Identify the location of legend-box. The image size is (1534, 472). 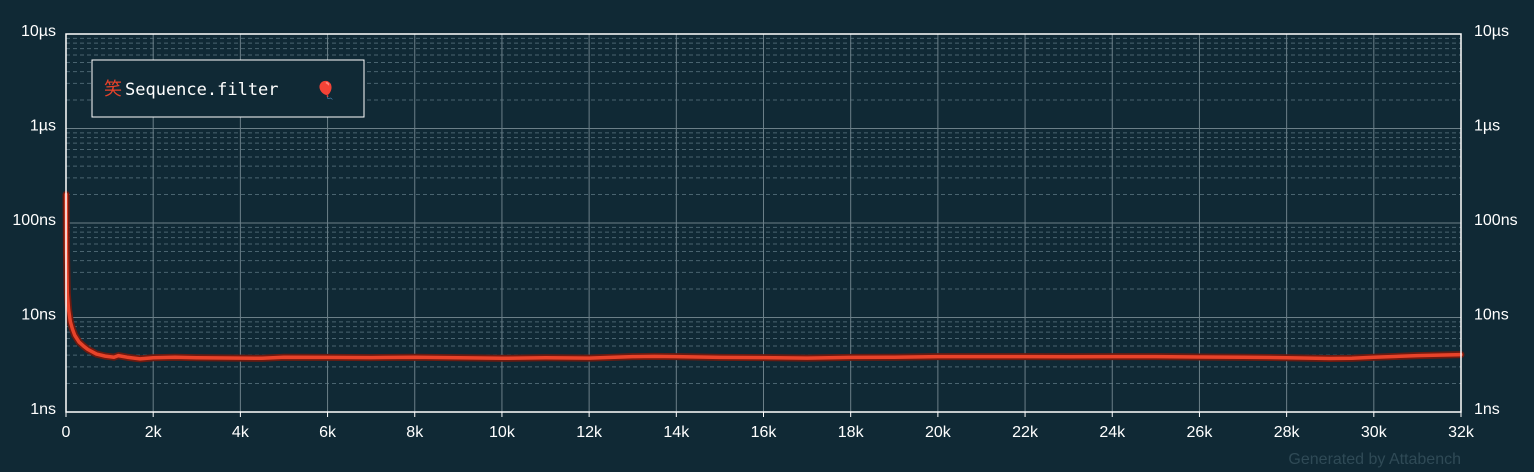
(228, 88).